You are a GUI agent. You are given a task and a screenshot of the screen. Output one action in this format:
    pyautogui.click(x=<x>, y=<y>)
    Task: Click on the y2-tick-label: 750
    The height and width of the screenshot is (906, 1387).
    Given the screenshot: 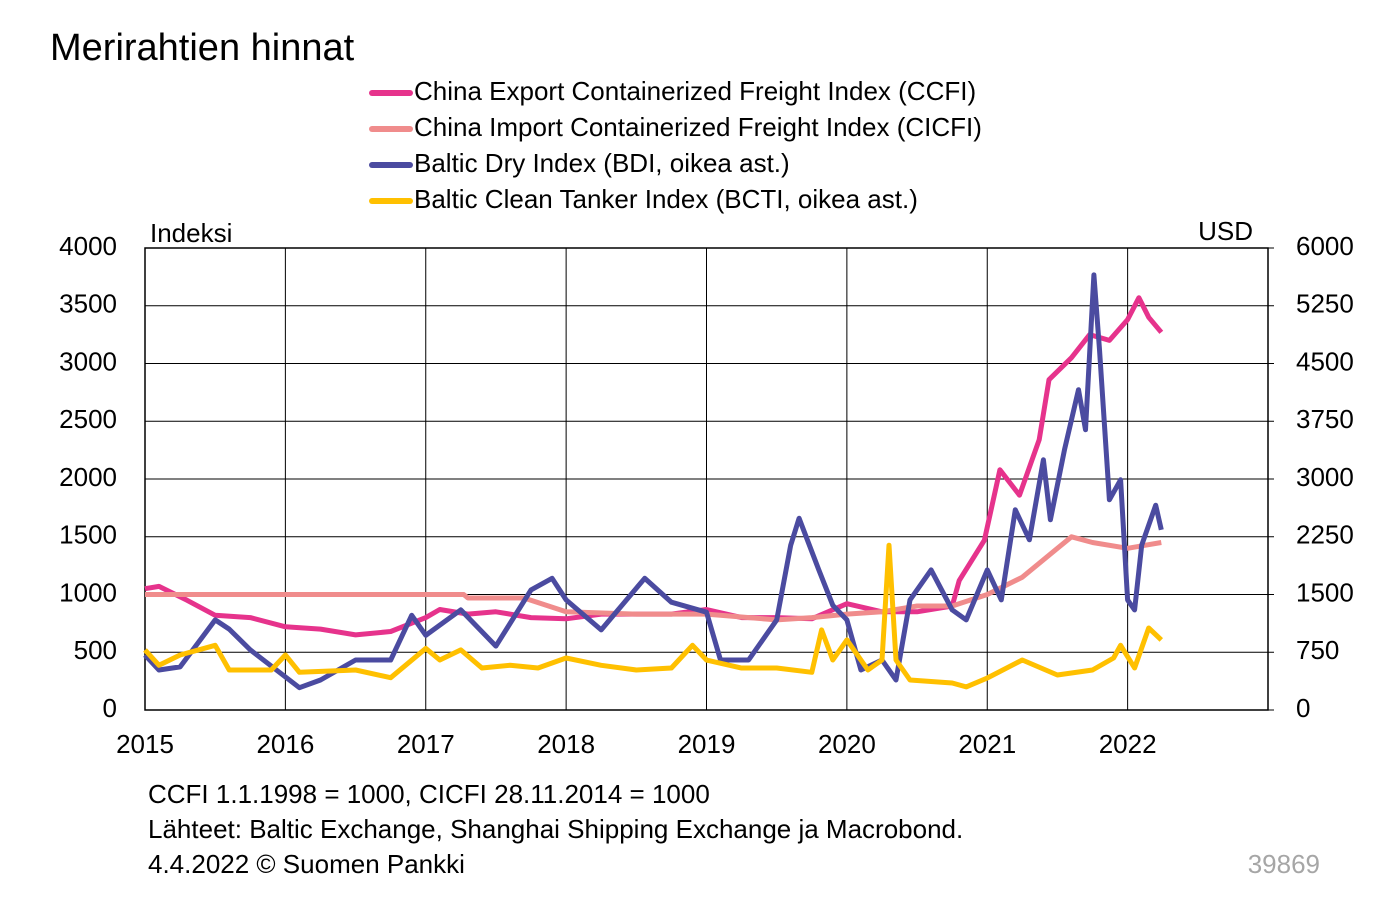 What is the action you would take?
    pyautogui.click(x=1317, y=650)
    